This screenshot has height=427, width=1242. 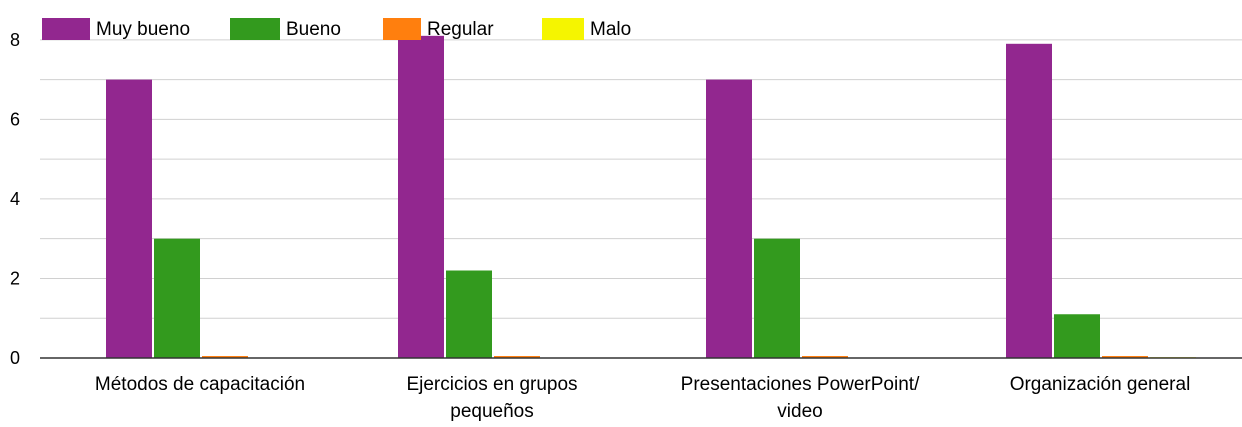 What do you see at coordinates (15, 40) in the screenshot?
I see `y-tick-label: 8` at bounding box center [15, 40].